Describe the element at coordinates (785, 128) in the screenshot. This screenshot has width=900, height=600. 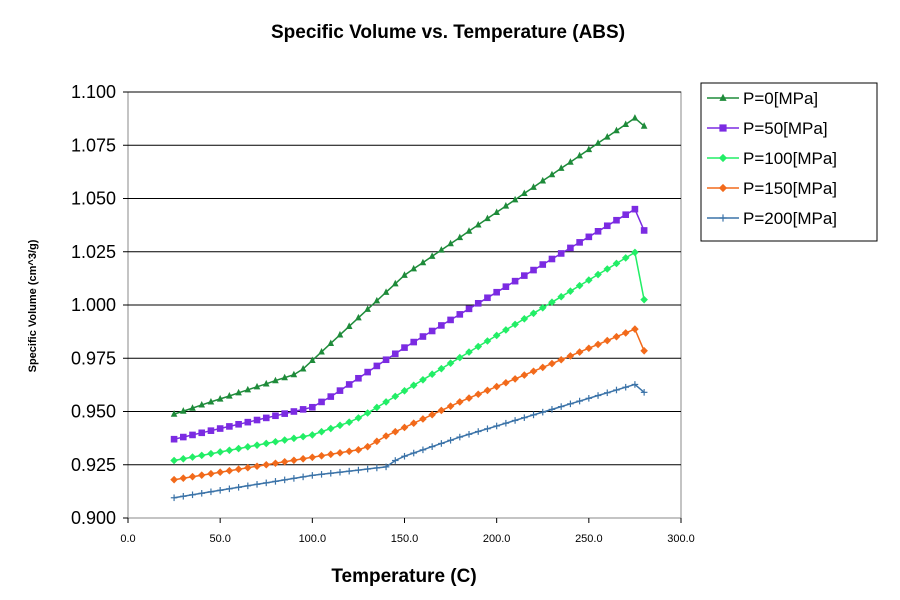
I see `legend-label: P=50[MPa]` at that location.